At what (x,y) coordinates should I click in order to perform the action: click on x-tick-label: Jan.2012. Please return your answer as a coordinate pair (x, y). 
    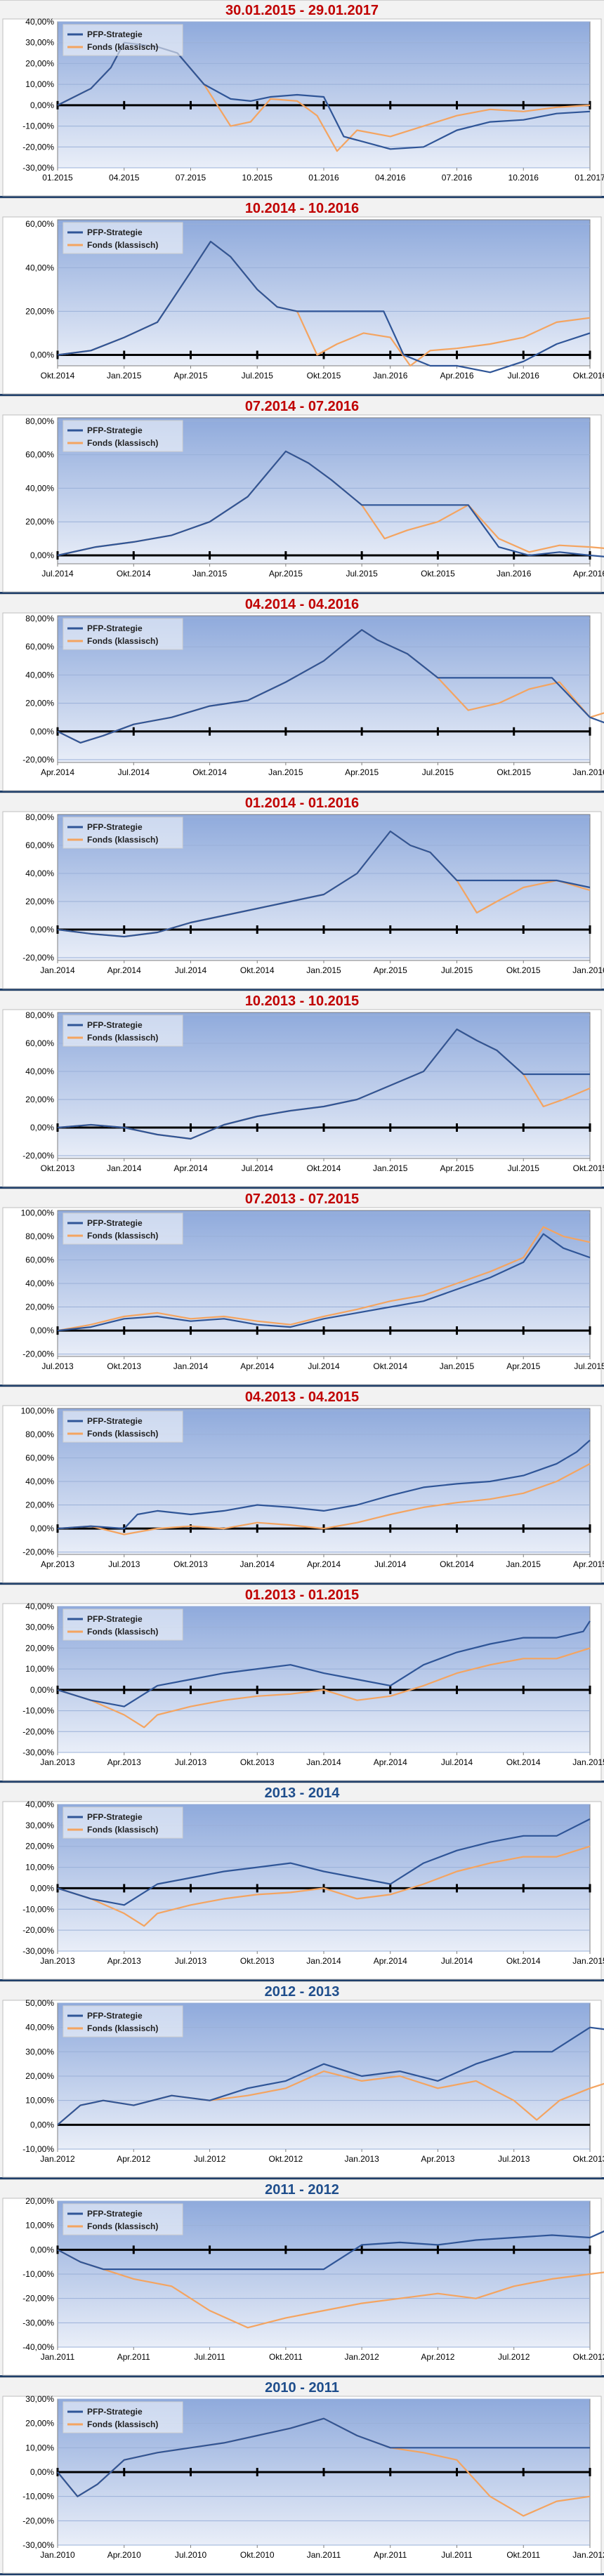
    Looking at the image, I should click on (57, 2159).